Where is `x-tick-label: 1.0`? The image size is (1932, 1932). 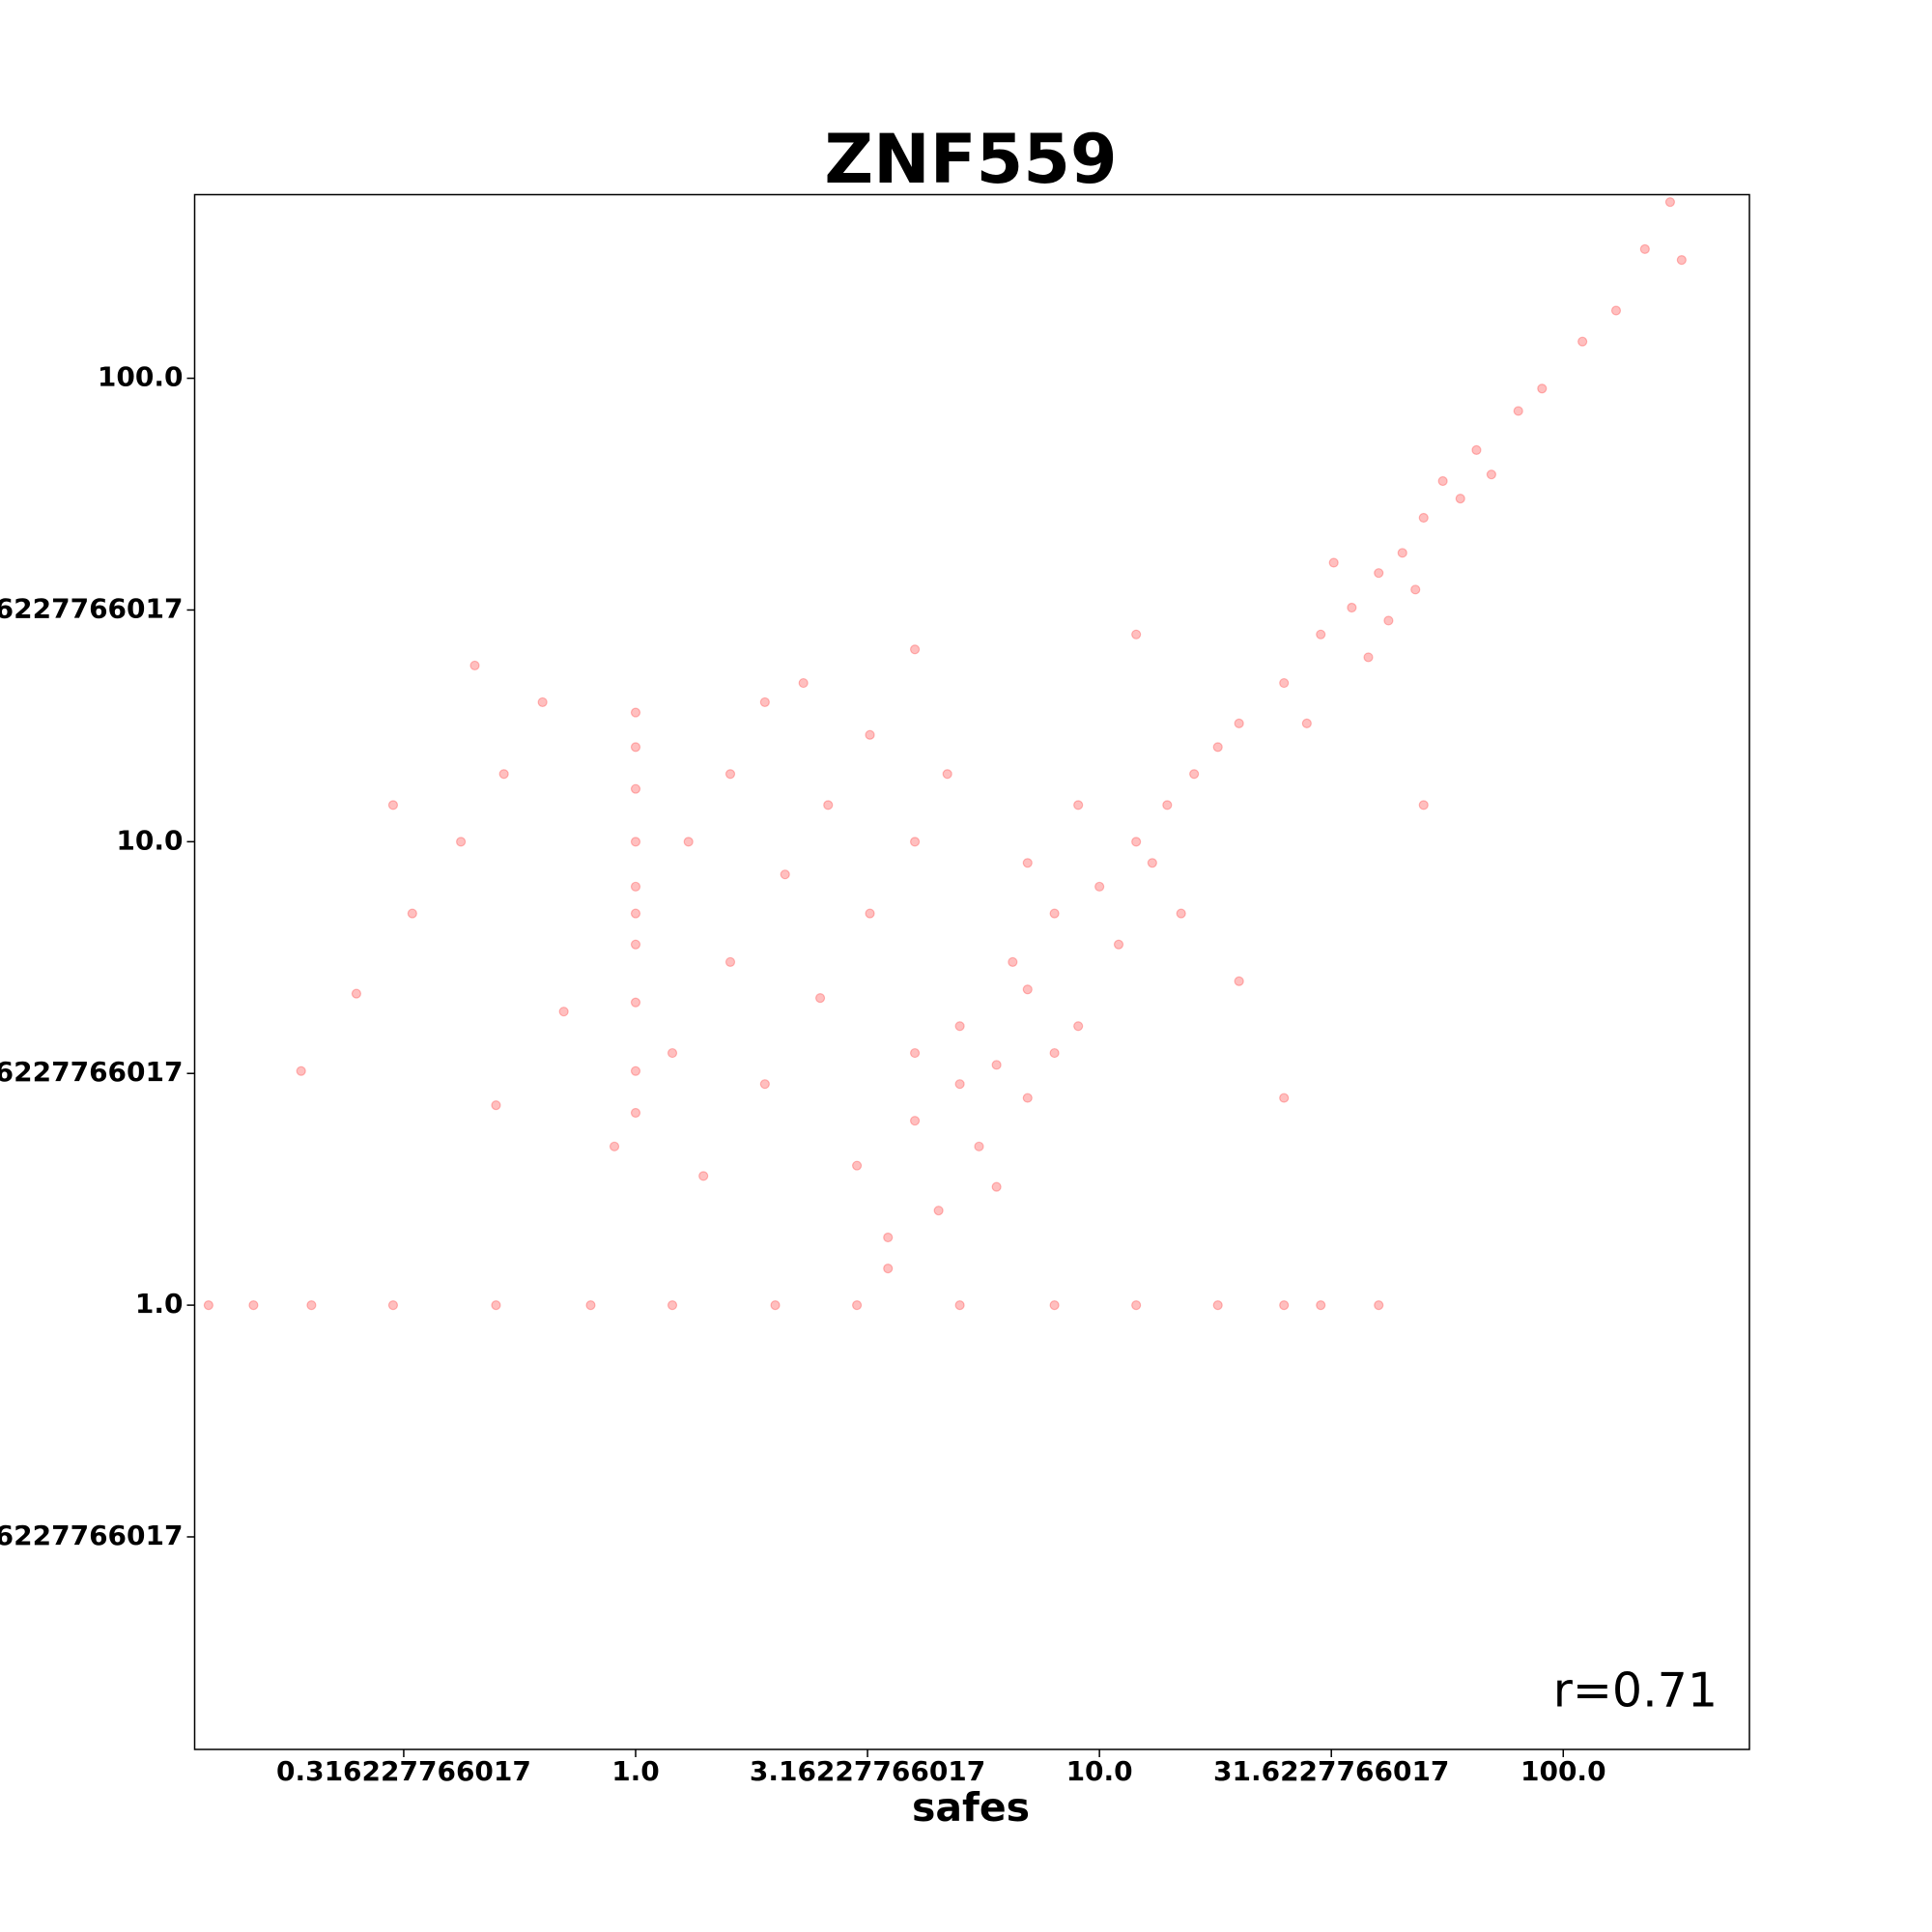 x-tick-label: 1.0 is located at coordinates (635, 1771).